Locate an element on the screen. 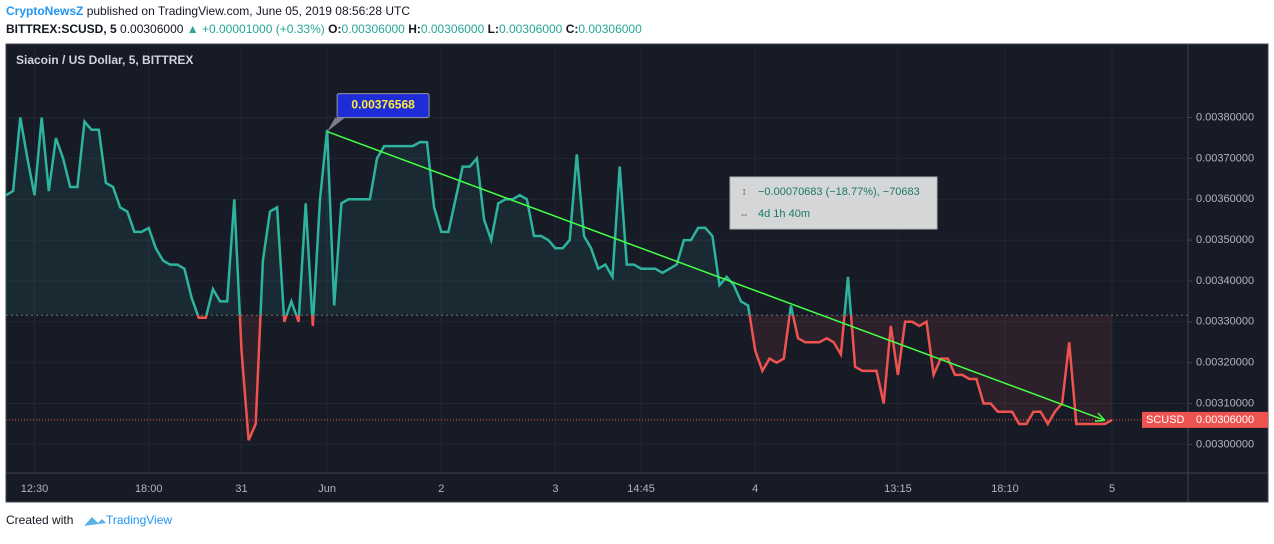  measure-duration: 4d 1h 40m is located at coordinates (784, 214).